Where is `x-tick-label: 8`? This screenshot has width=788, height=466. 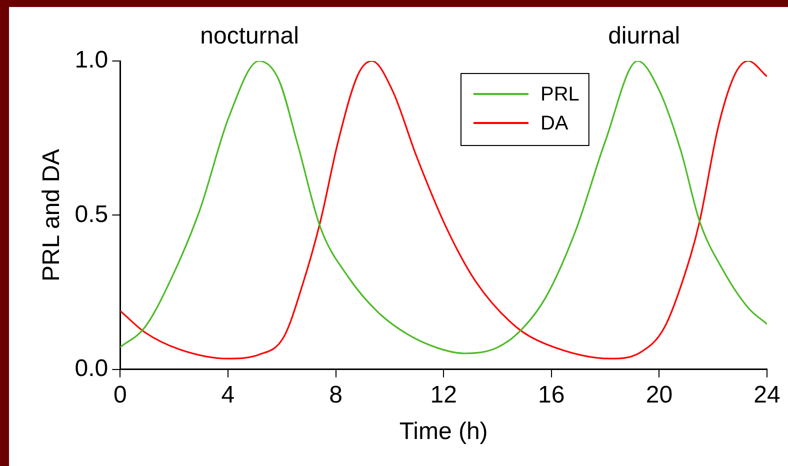
x-tick-label: 8 is located at coordinates (335, 394).